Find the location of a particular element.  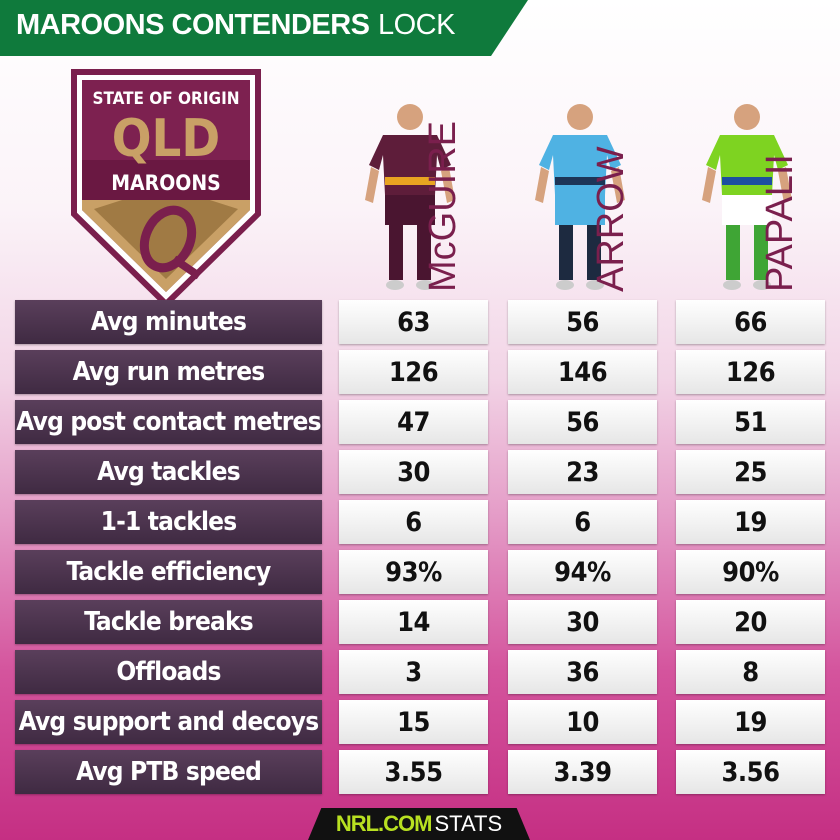

stat-label: Avg support and decoys is located at coordinates (168, 722).